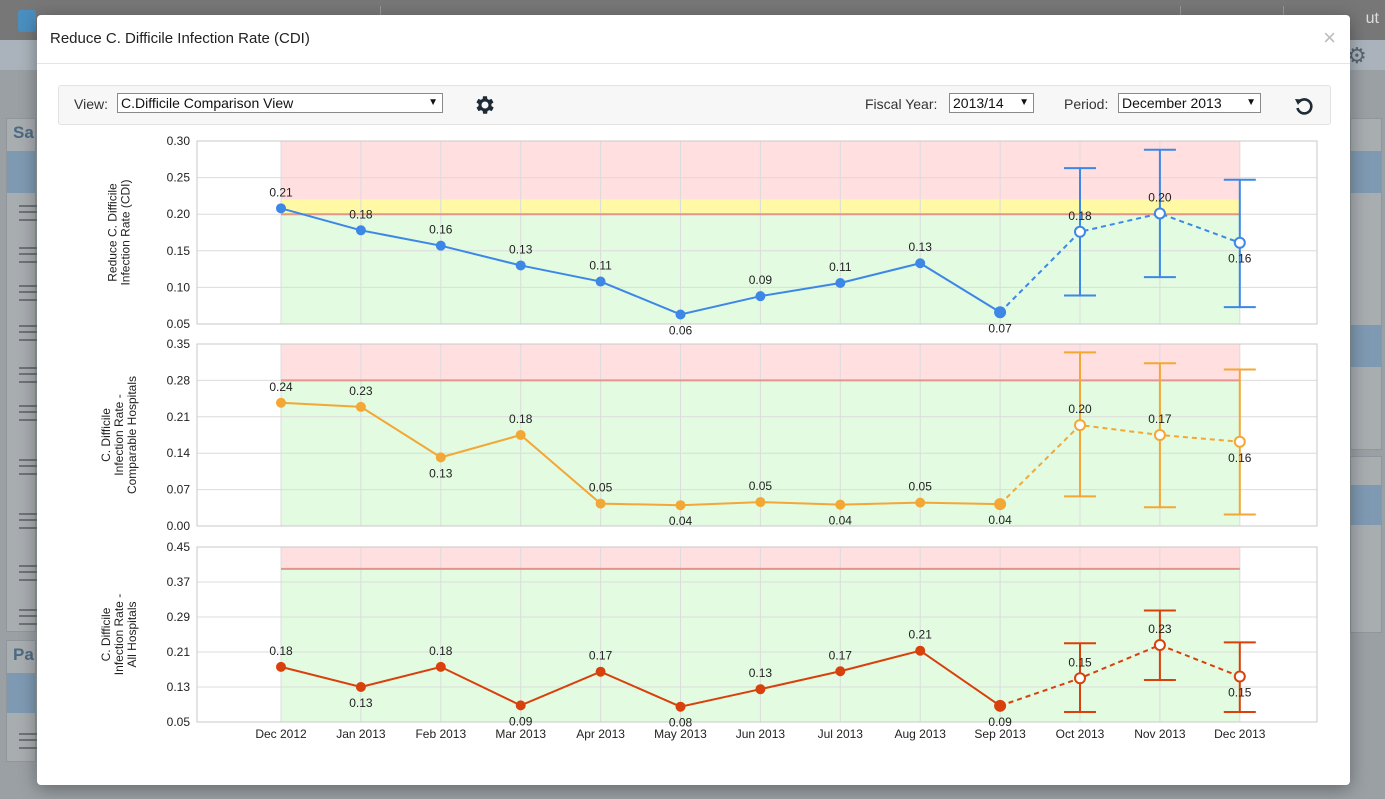 The height and width of the screenshot is (799, 1385). Describe the element at coordinates (680, 734) in the screenshot. I see `x-tick-label: May 2013` at that location.